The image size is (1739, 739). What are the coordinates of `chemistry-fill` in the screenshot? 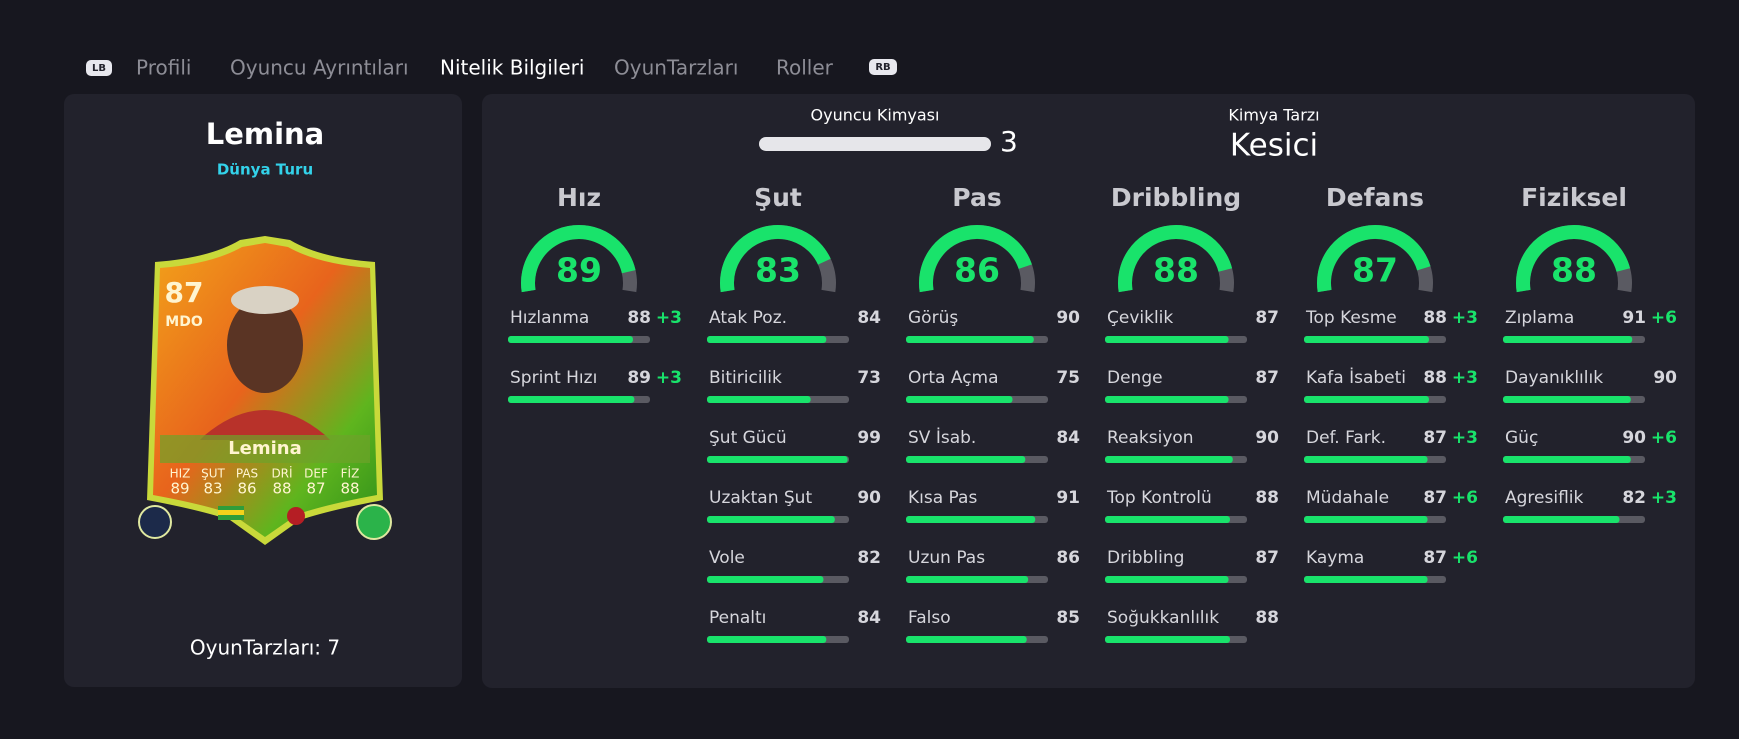 It's located at (875, 144).